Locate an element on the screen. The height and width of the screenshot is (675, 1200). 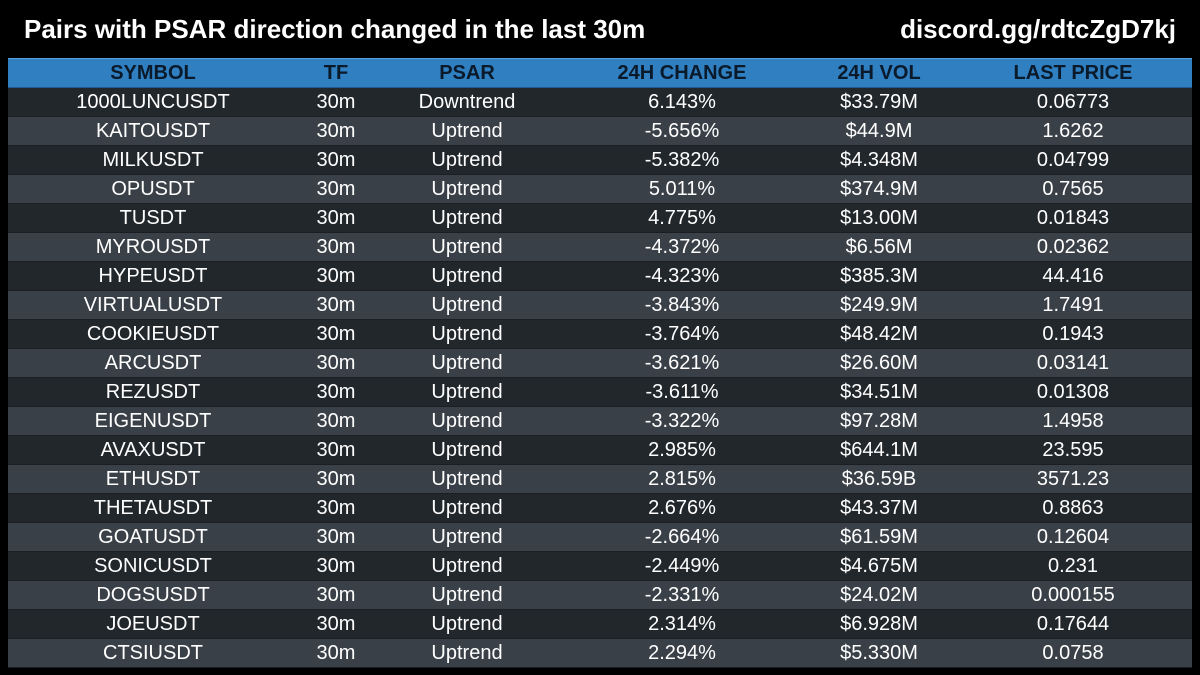
table-row: KAITOUSDT 30m Uptrend -5.656% $44.9M 1.6262 is located at coordinates (600, 131).